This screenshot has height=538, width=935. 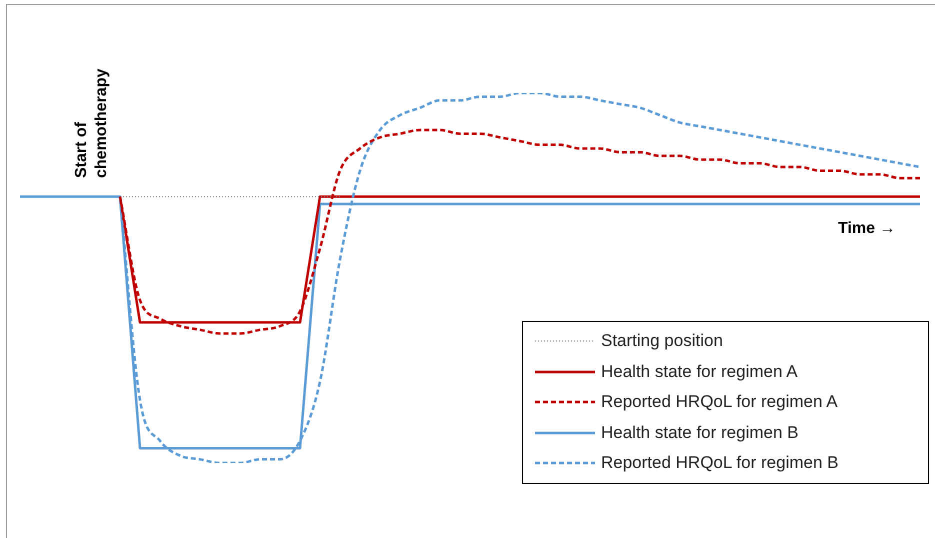 What do you see at coordinates (867, 229) in the screenshot?
I see `annotation: Time →` at bounding box center [867, 229].